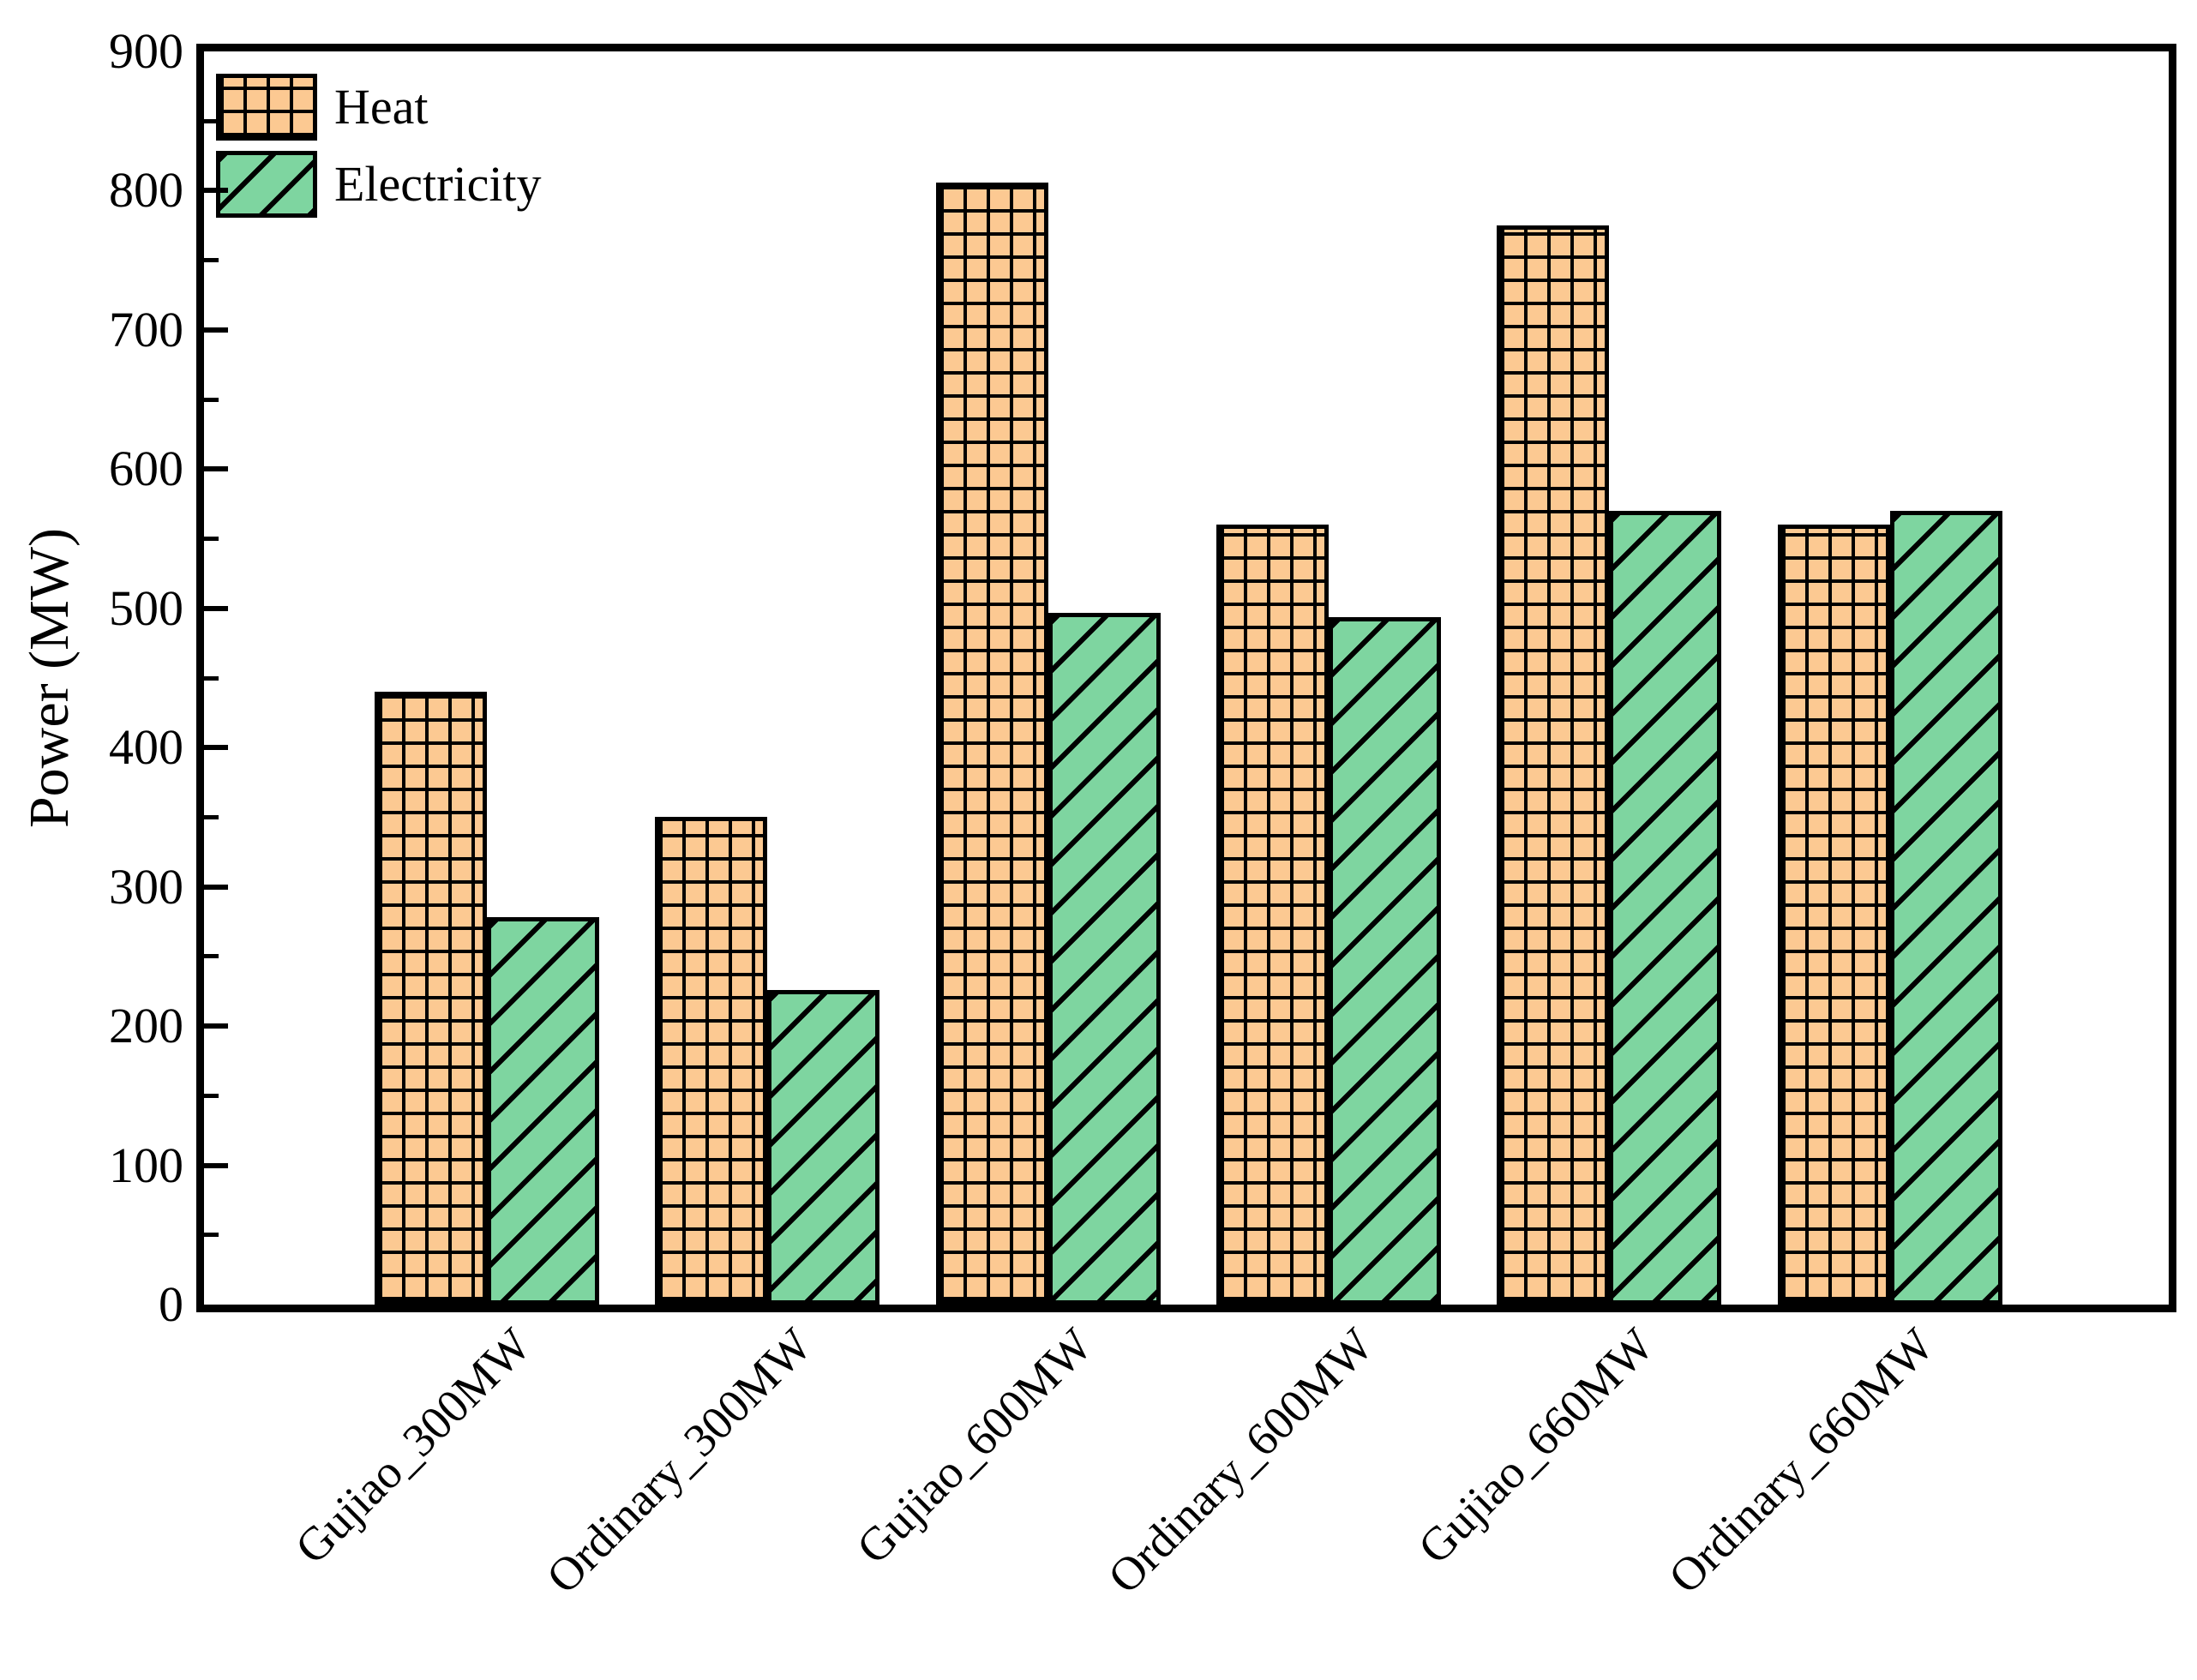 This screenshot has width=2197, height=1680. I want to click on bar-electricity-Gujiao_660MW, so click(1666, 908).